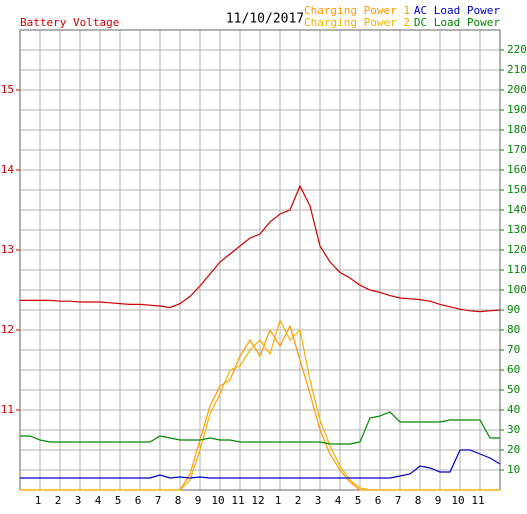  What do you see at coordinates (517, 69) in the screenshot?
I see `y2-tick-label: 210` at bounding box center [517, 69].